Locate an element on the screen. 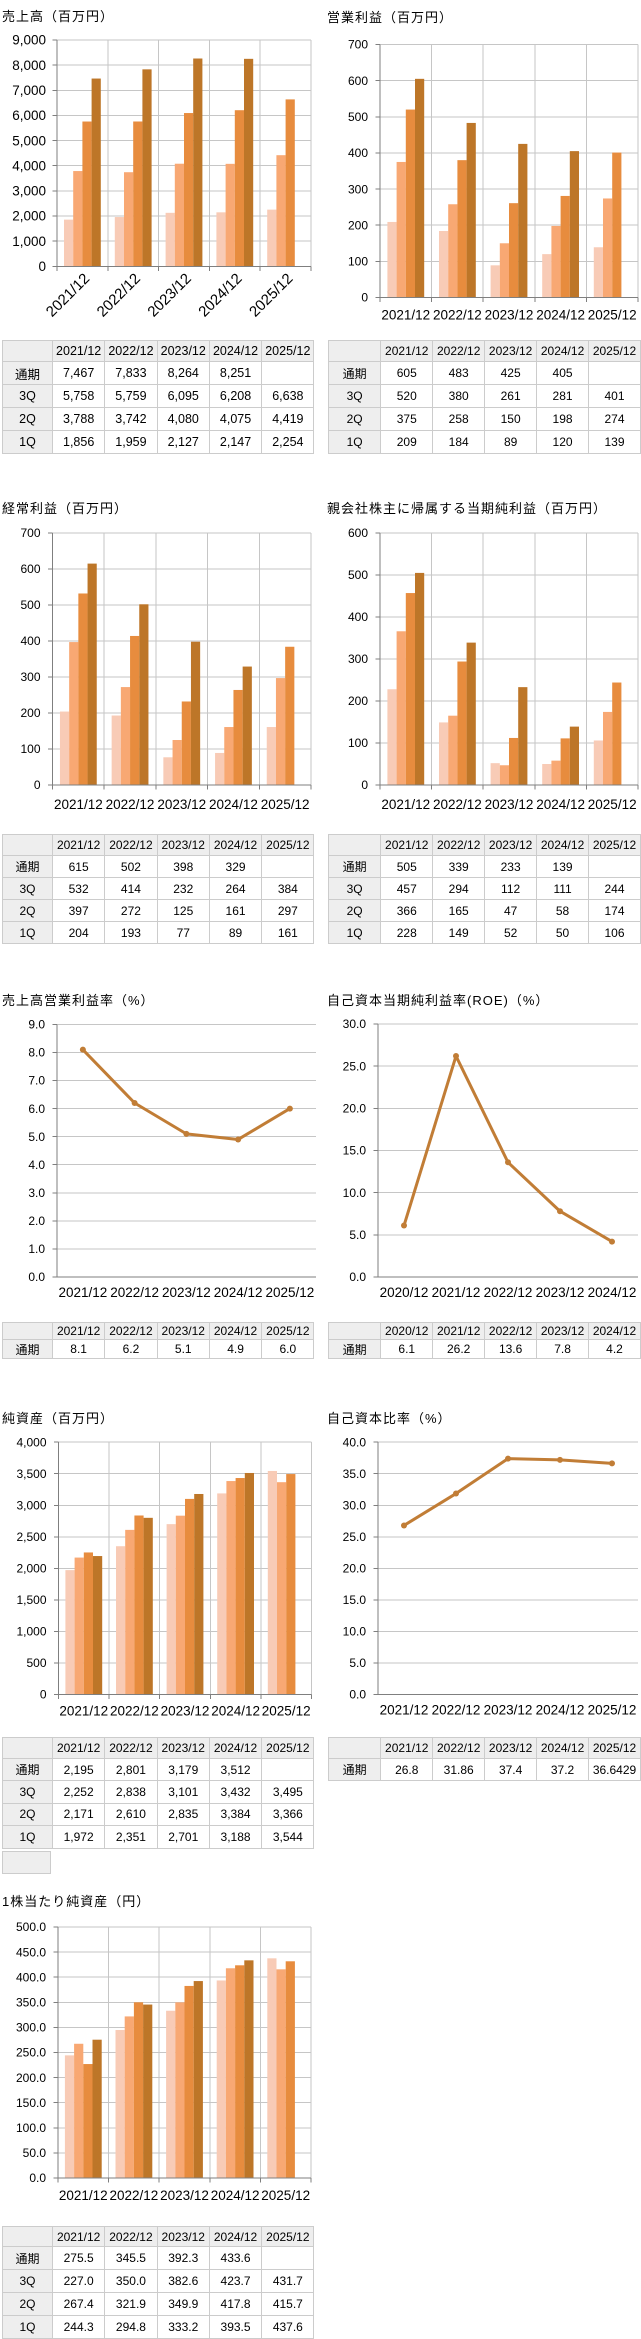  svg-text: 150.0 is located at coordinates (31, 2103).